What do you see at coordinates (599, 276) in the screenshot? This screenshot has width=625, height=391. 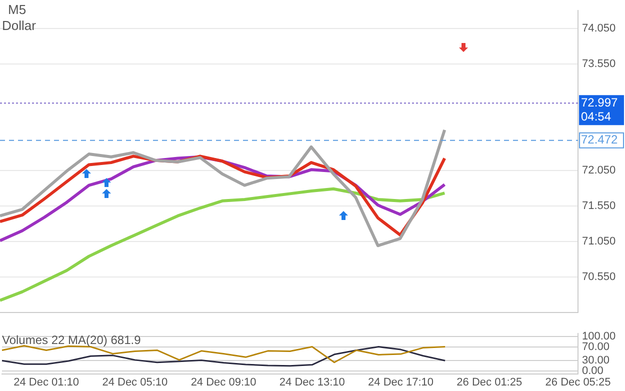 I see `y-tick-label: 70.550` at bounding box center [599, 276].